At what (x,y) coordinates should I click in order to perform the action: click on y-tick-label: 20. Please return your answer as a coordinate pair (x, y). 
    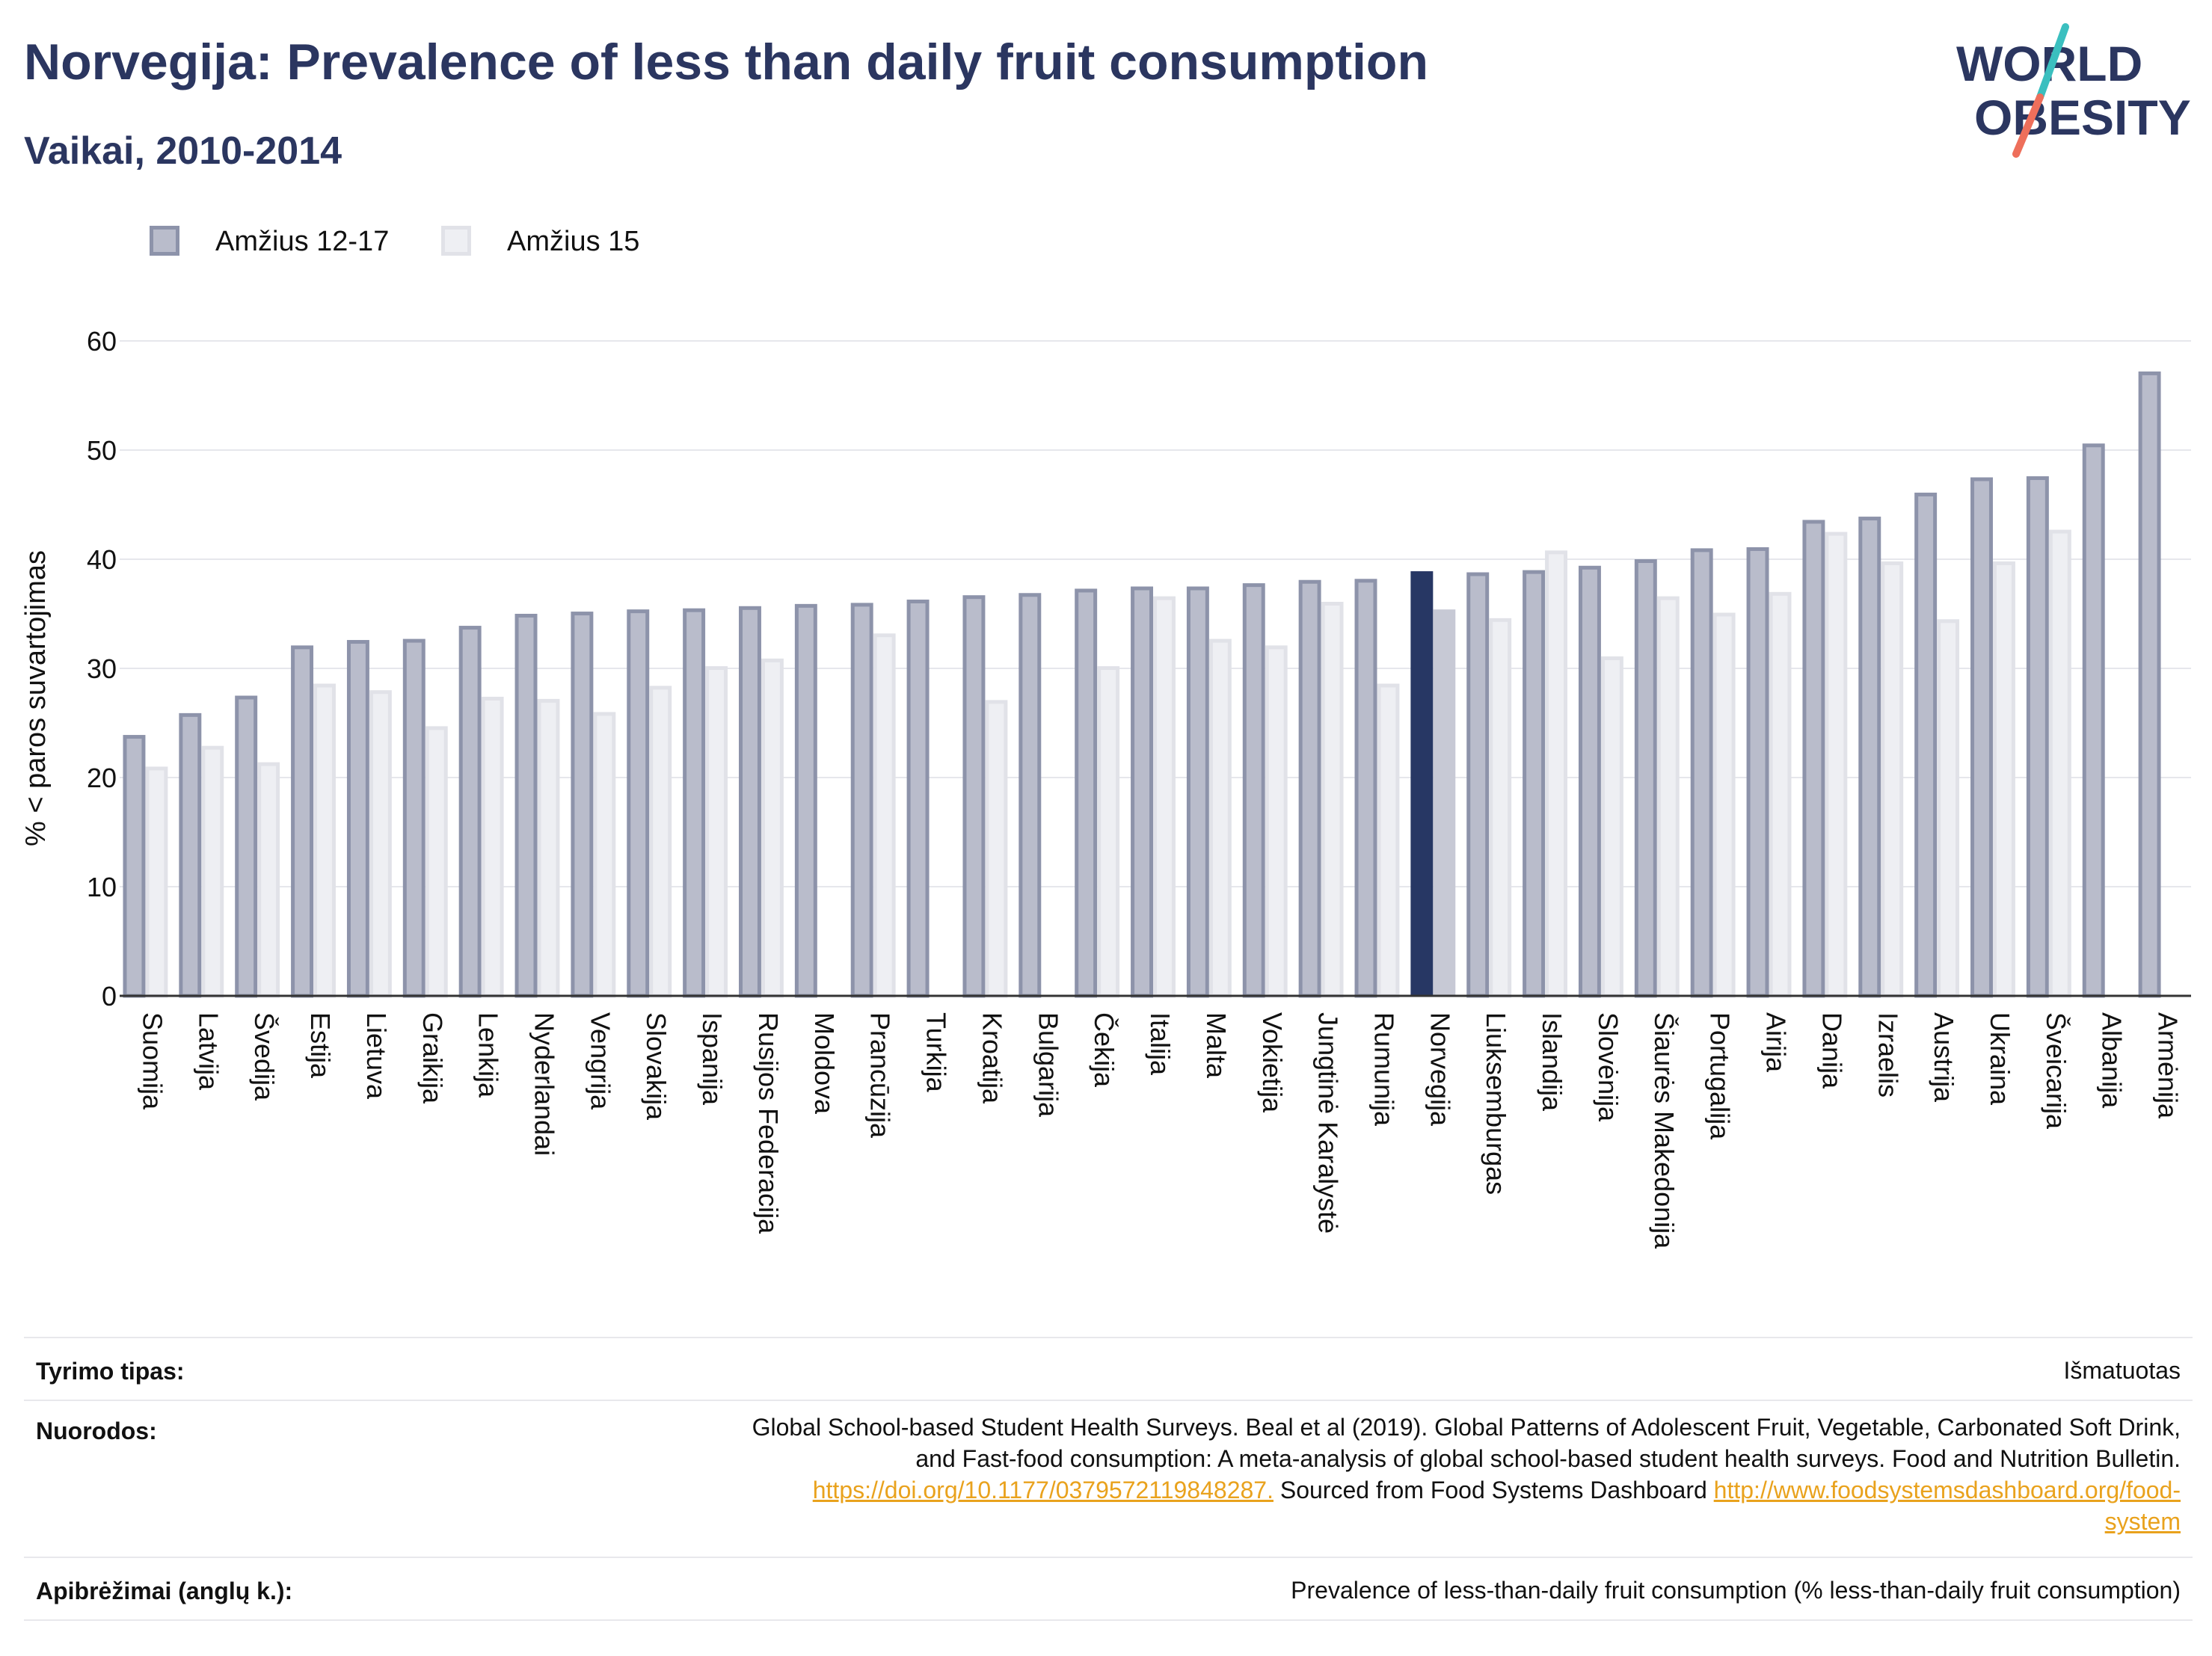
    Looking at the image, I should click on (102, 778).